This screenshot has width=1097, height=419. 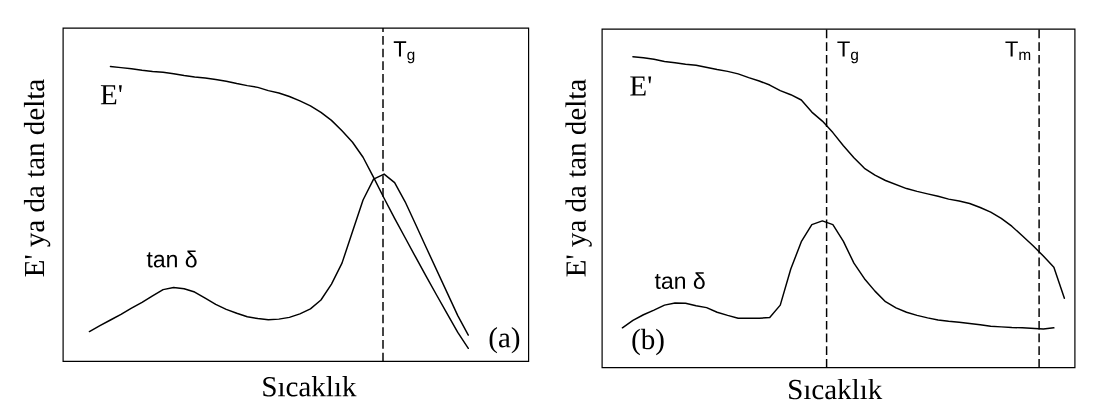 What do you see at coordinates (1018, 50) in the screenshot?
I see `annotation: T$_{m}$` at bounding box center [1018, 50].